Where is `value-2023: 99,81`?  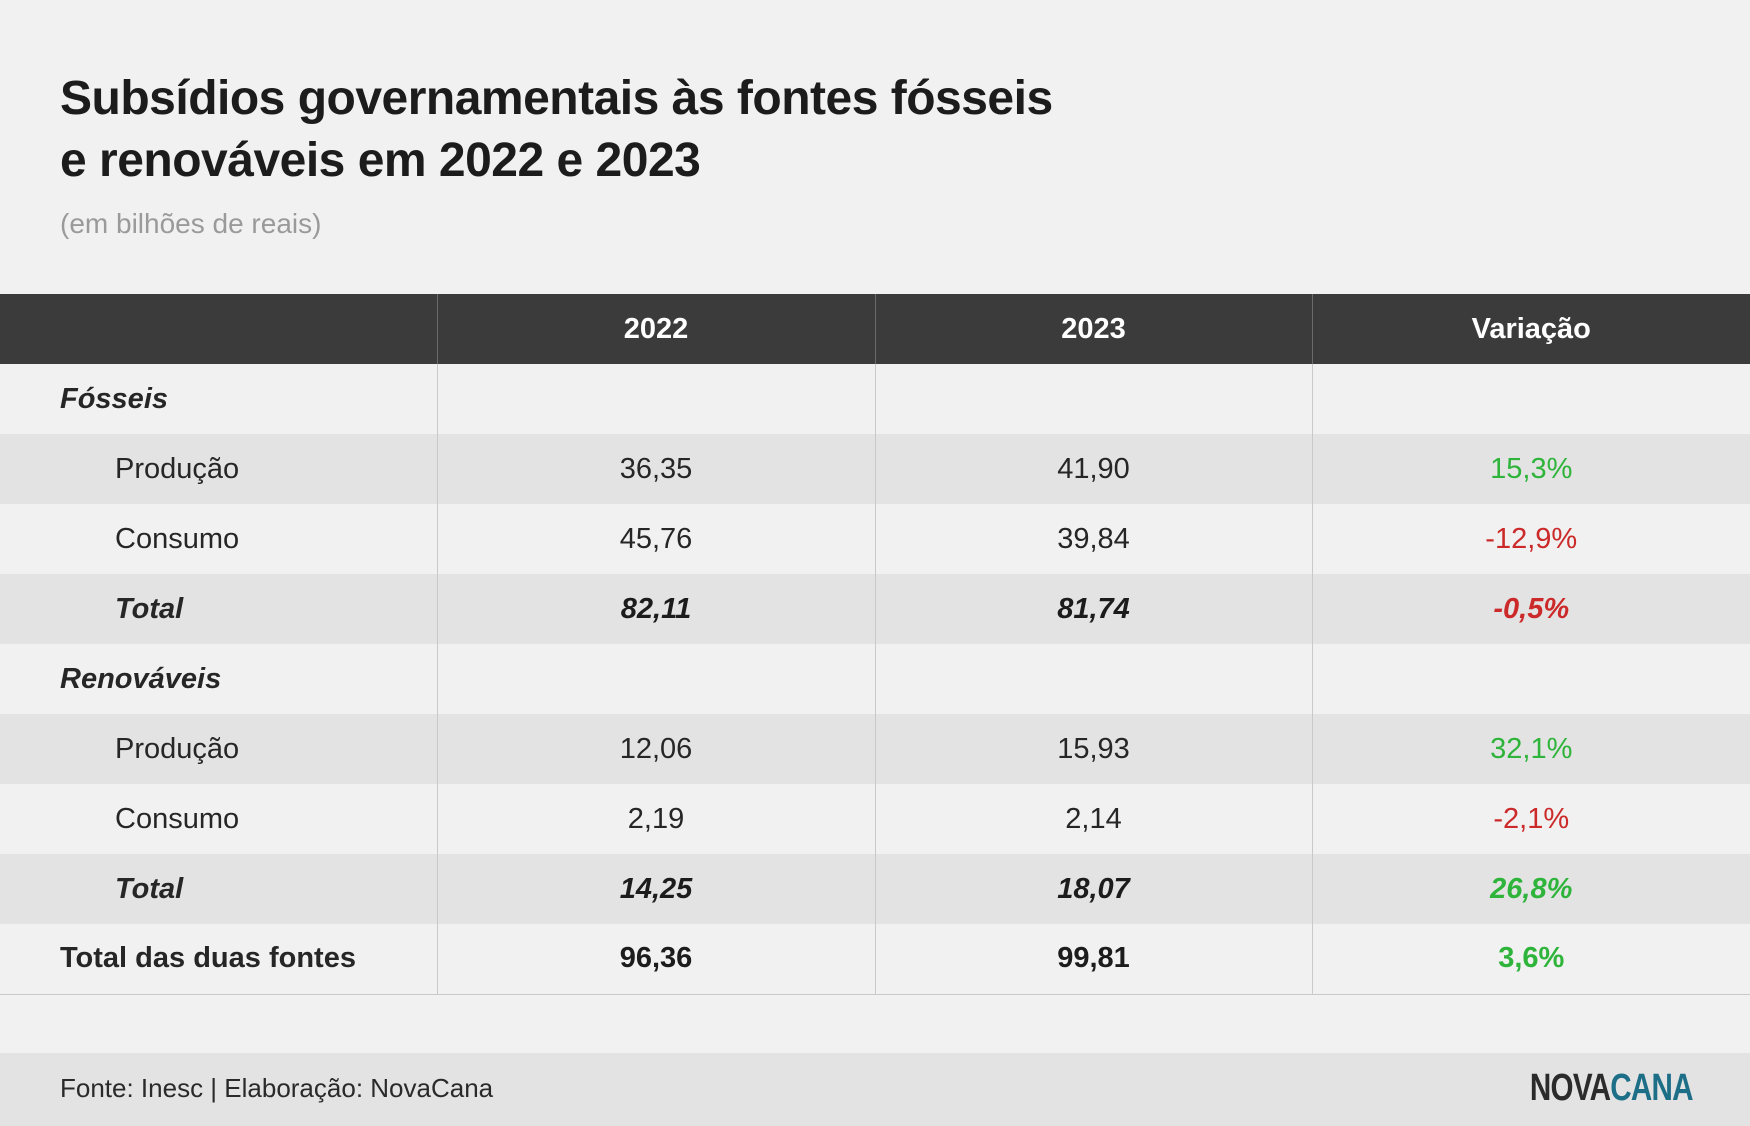
value-2023: 99,81 is located at coordinates (1093, 959).